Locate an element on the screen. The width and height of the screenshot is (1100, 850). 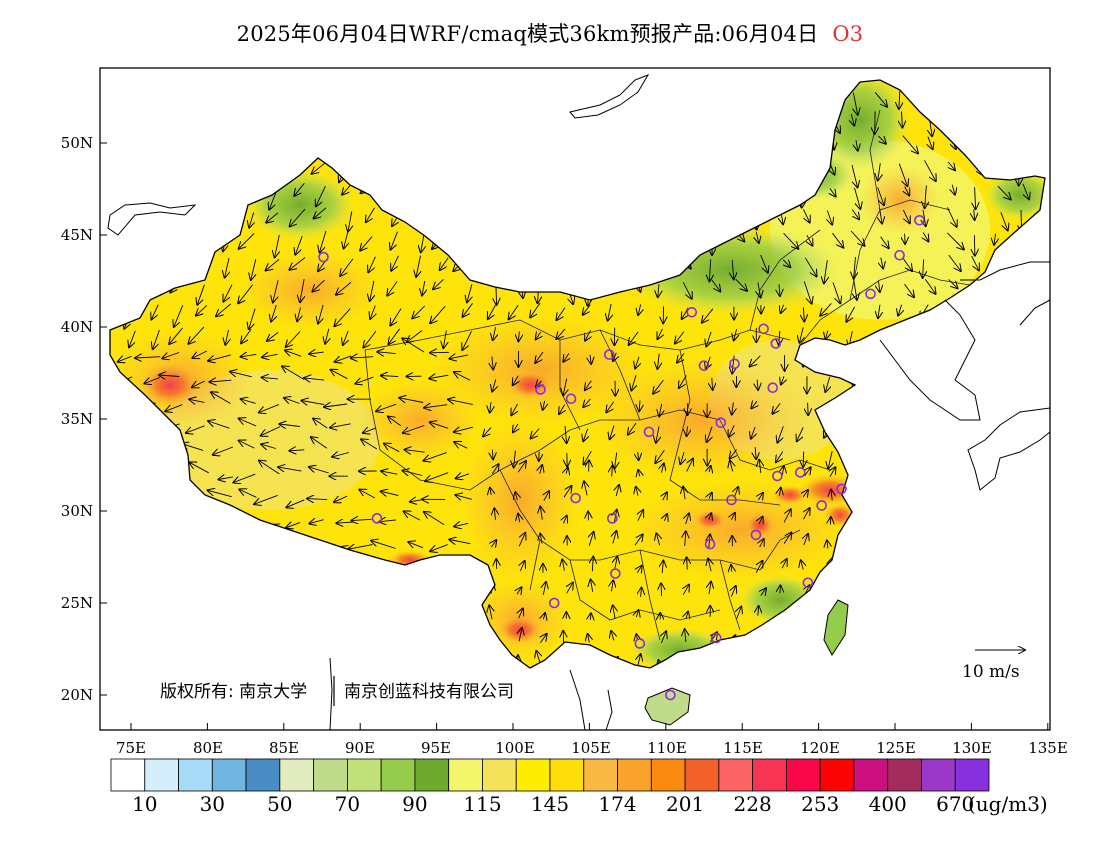
colorbar-label: 10 is located at coordinates (144, 804).